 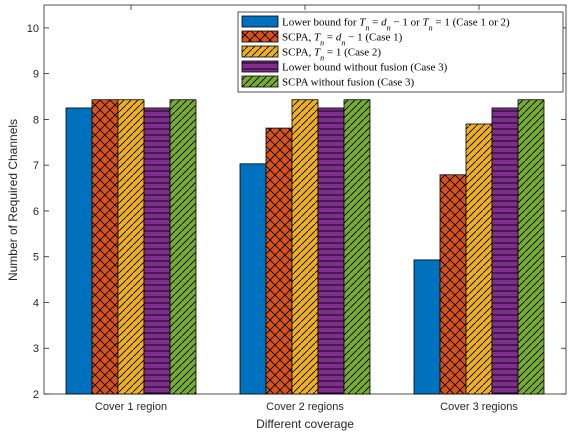 I want to click on y-tick-label: 2, so click(x=36, y=395).